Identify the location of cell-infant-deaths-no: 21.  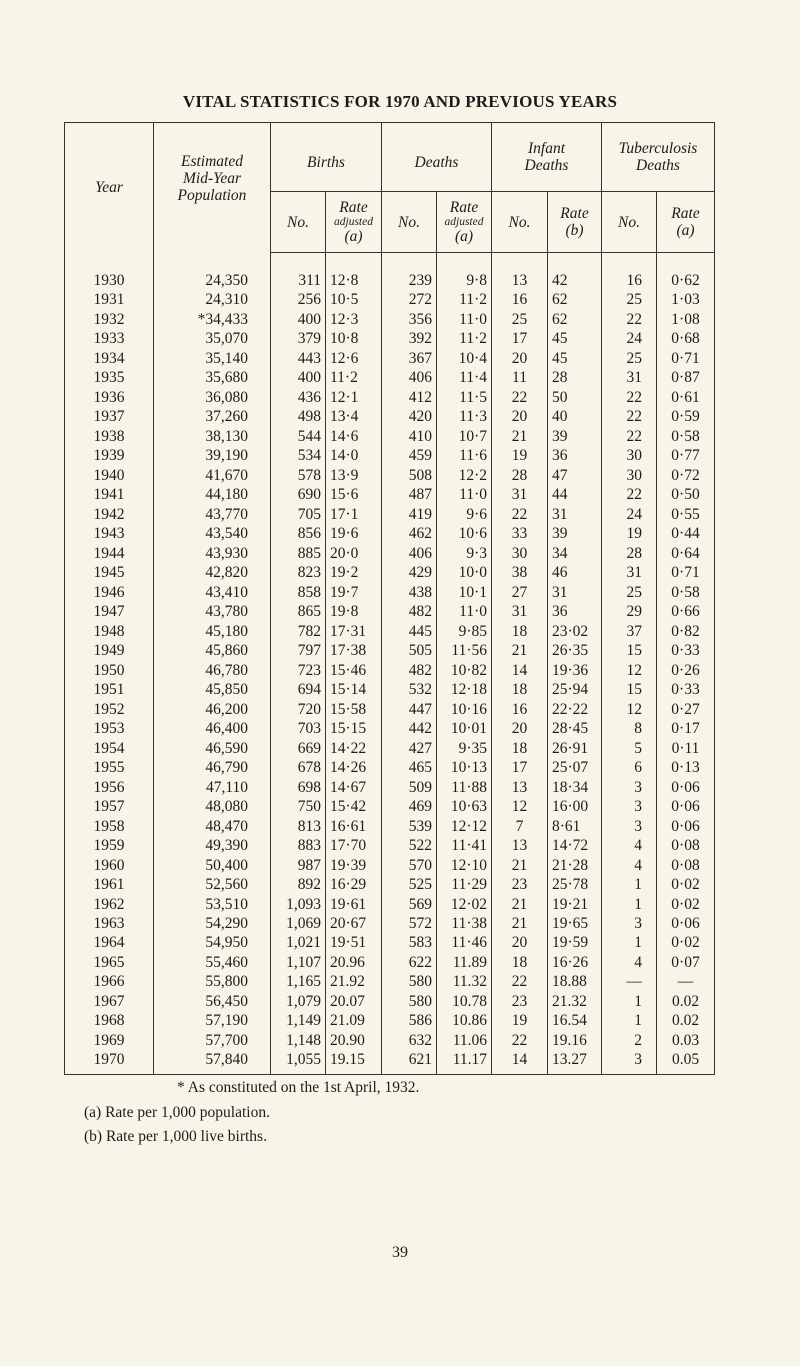
(519, 904).